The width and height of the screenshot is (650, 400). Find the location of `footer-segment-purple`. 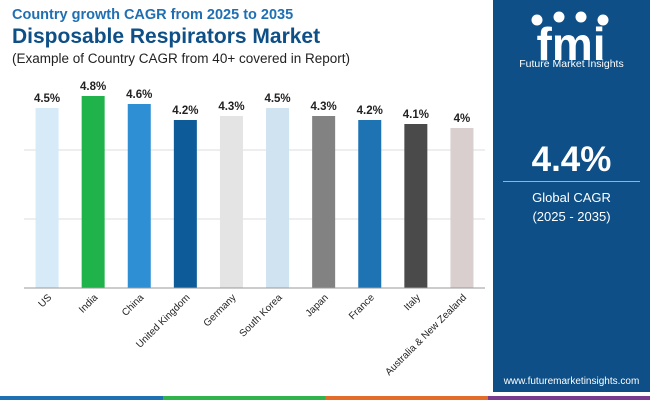

footer-segment-purple is located at coordinates (568, 398).